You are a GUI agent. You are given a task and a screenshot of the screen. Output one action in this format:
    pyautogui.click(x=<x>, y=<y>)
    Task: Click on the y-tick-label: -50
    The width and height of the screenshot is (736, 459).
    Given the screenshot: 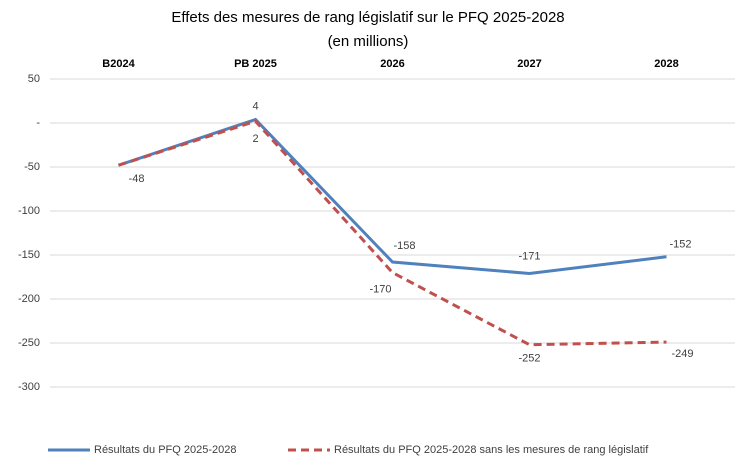 What is the action you would take?
    pyautogui.click(x=32, y=167)
    